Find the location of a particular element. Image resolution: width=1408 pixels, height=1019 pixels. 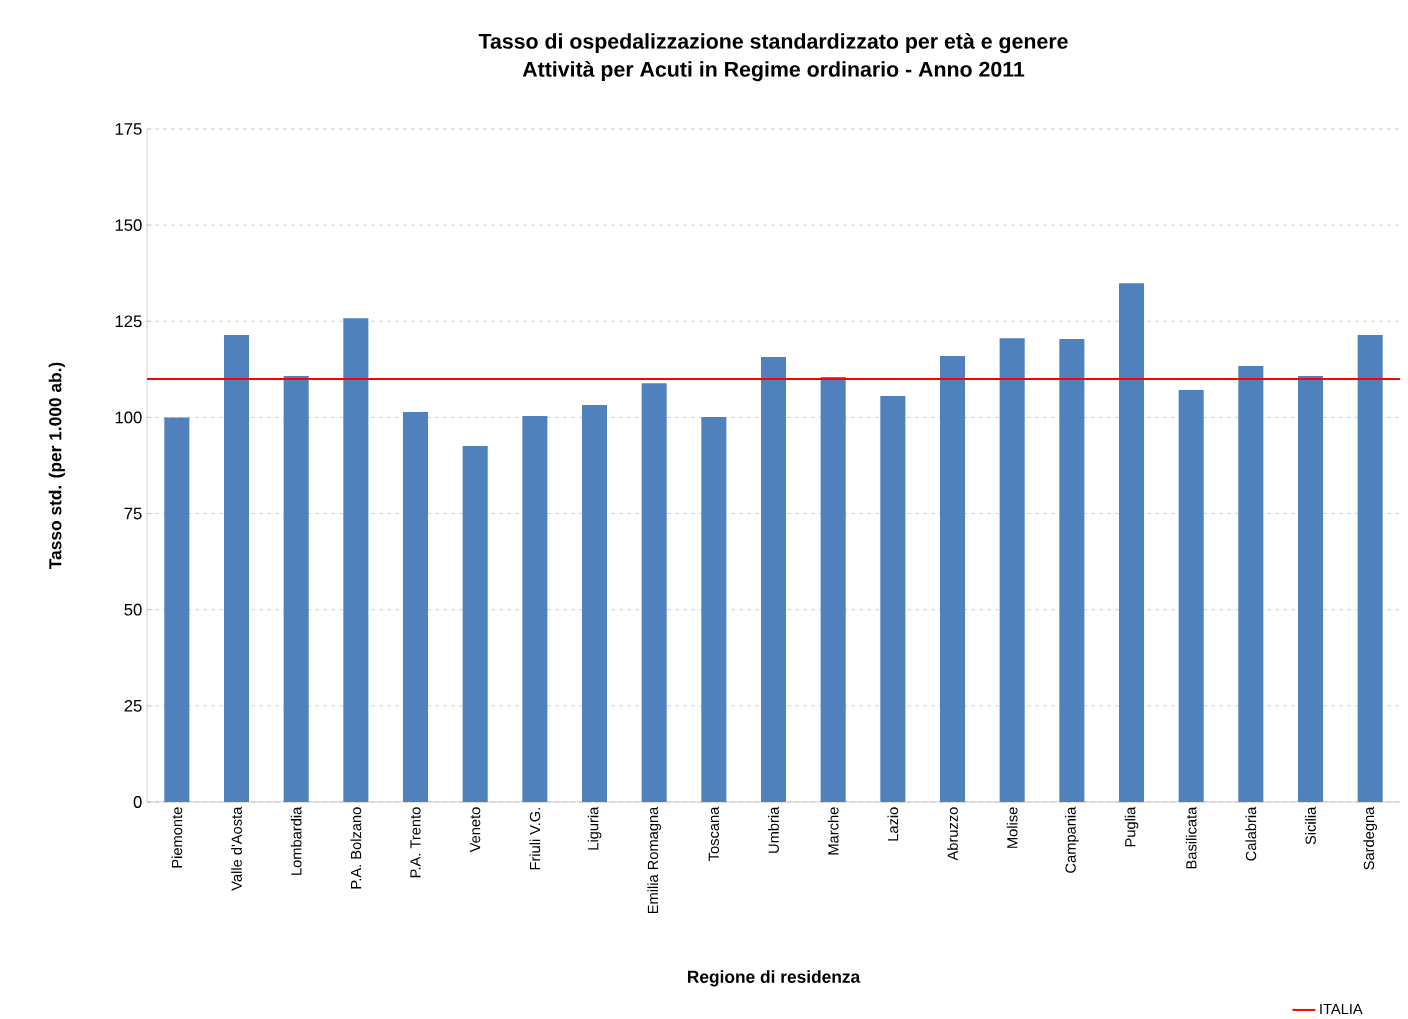

x-tick-label: Puglia is located at coordinates (1131, 826).